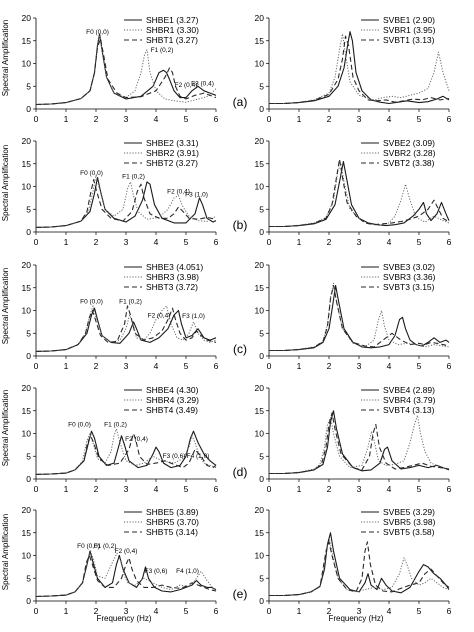 The width and height of the screenshot is (474, 632). What do you see at coordinates (172, 512) in the screenshot?
I see `legend-label: SHBE5 (3.89)` at bounding box center [172, 512].